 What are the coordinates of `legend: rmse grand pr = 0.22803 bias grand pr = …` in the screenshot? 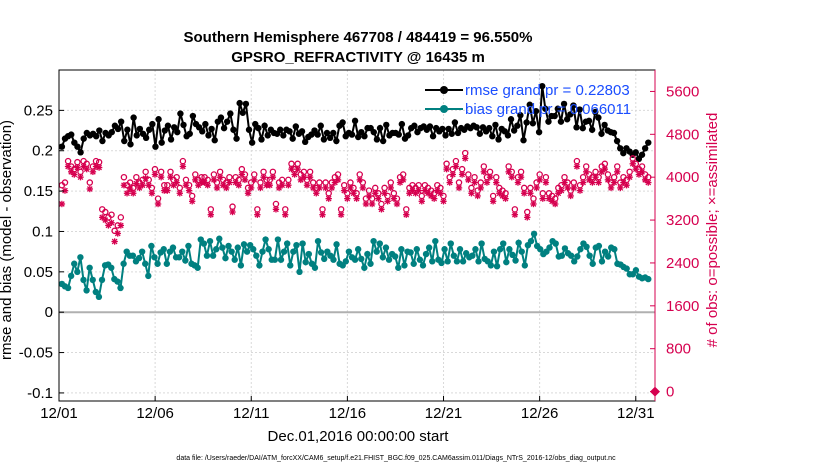 It's located at (528, 100).